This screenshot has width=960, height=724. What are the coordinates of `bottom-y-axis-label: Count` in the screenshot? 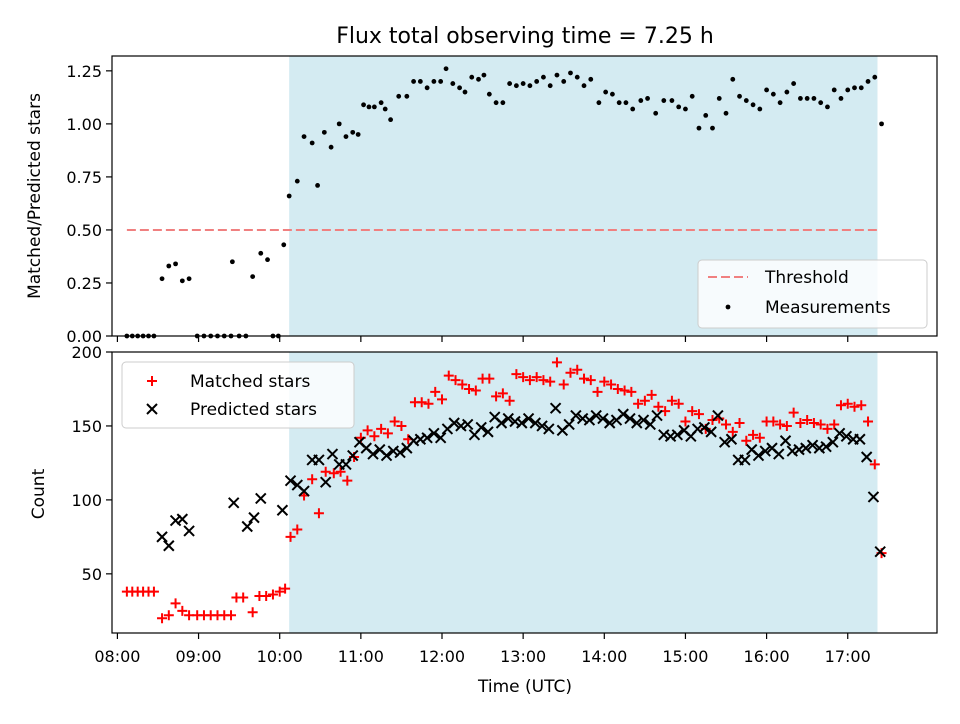 It's located at (39, 493).